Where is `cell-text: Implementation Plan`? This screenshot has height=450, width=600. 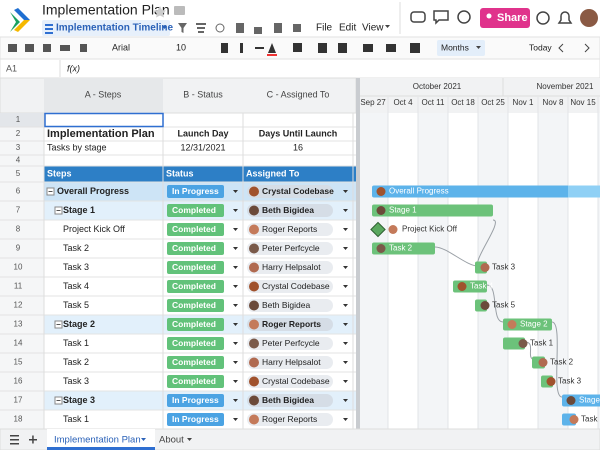 cell-text: Implementation Plan is located at coordinates (101, 134).